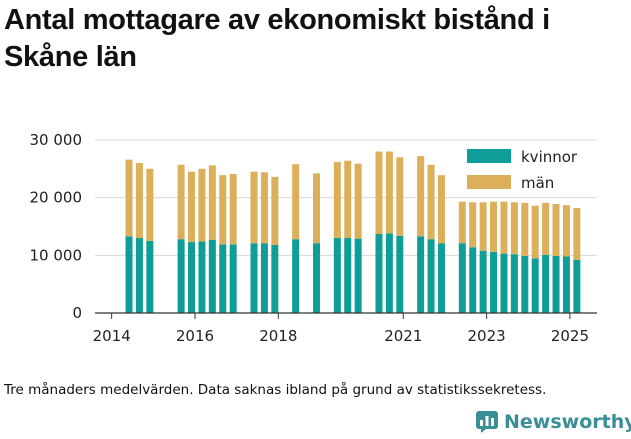 The image size is (631, 439). I want to click on y-axis-ticks: 0 10 000 20 000 30 000, so click(56, 226).